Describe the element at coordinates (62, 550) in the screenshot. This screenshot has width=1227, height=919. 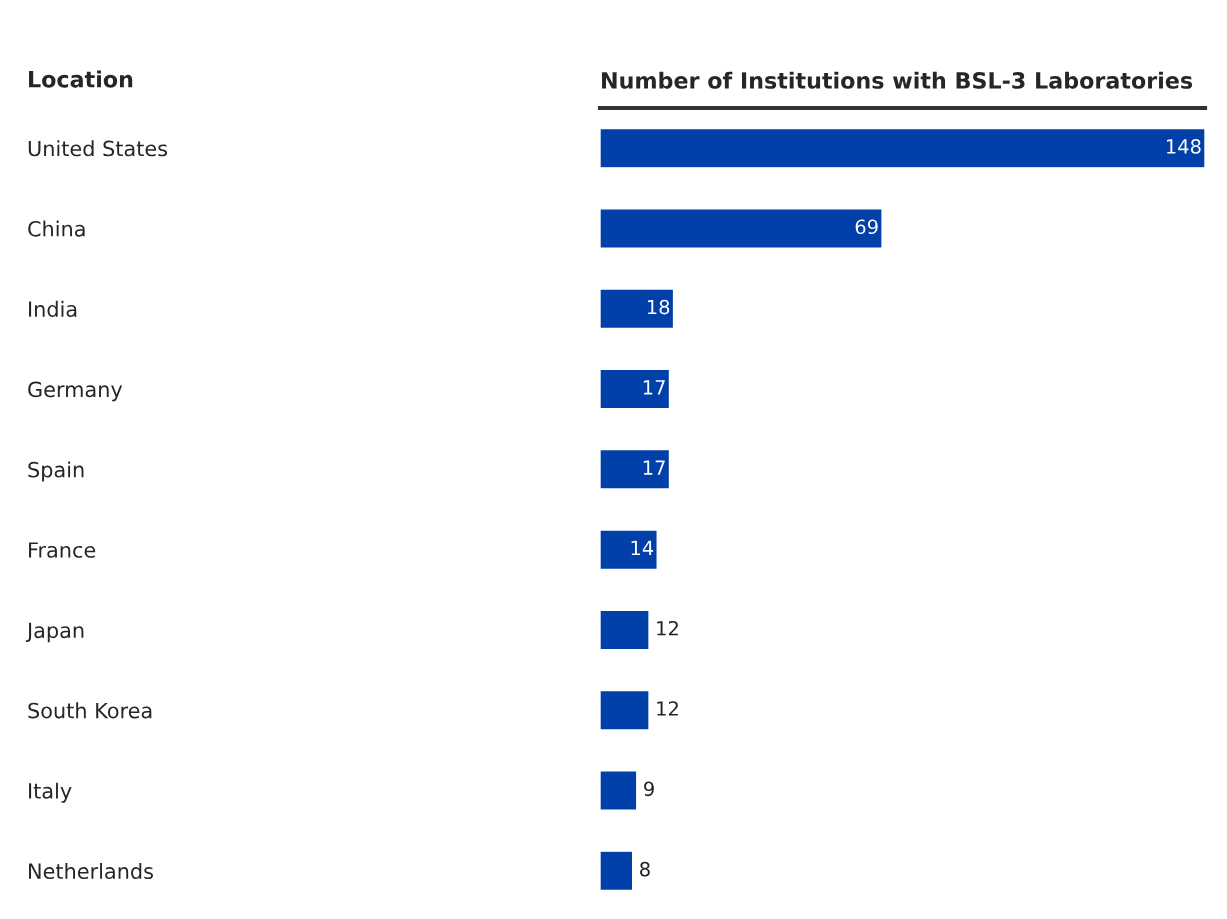
I see `y-tick-label: France` at that location.